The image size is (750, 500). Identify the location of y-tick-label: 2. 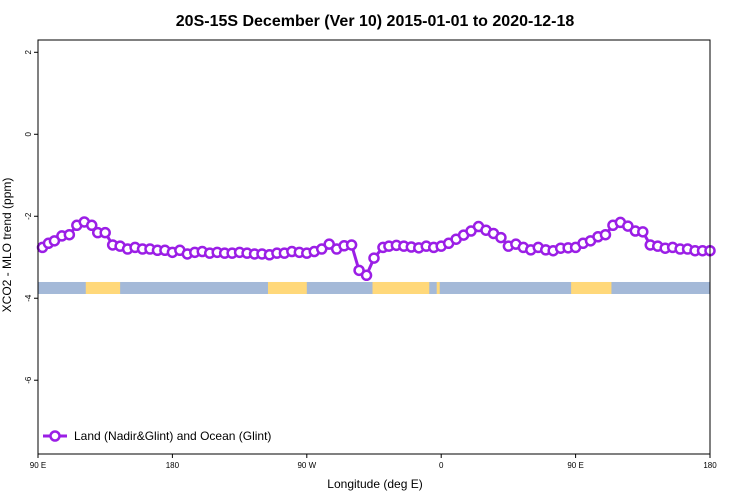
(28, 52).